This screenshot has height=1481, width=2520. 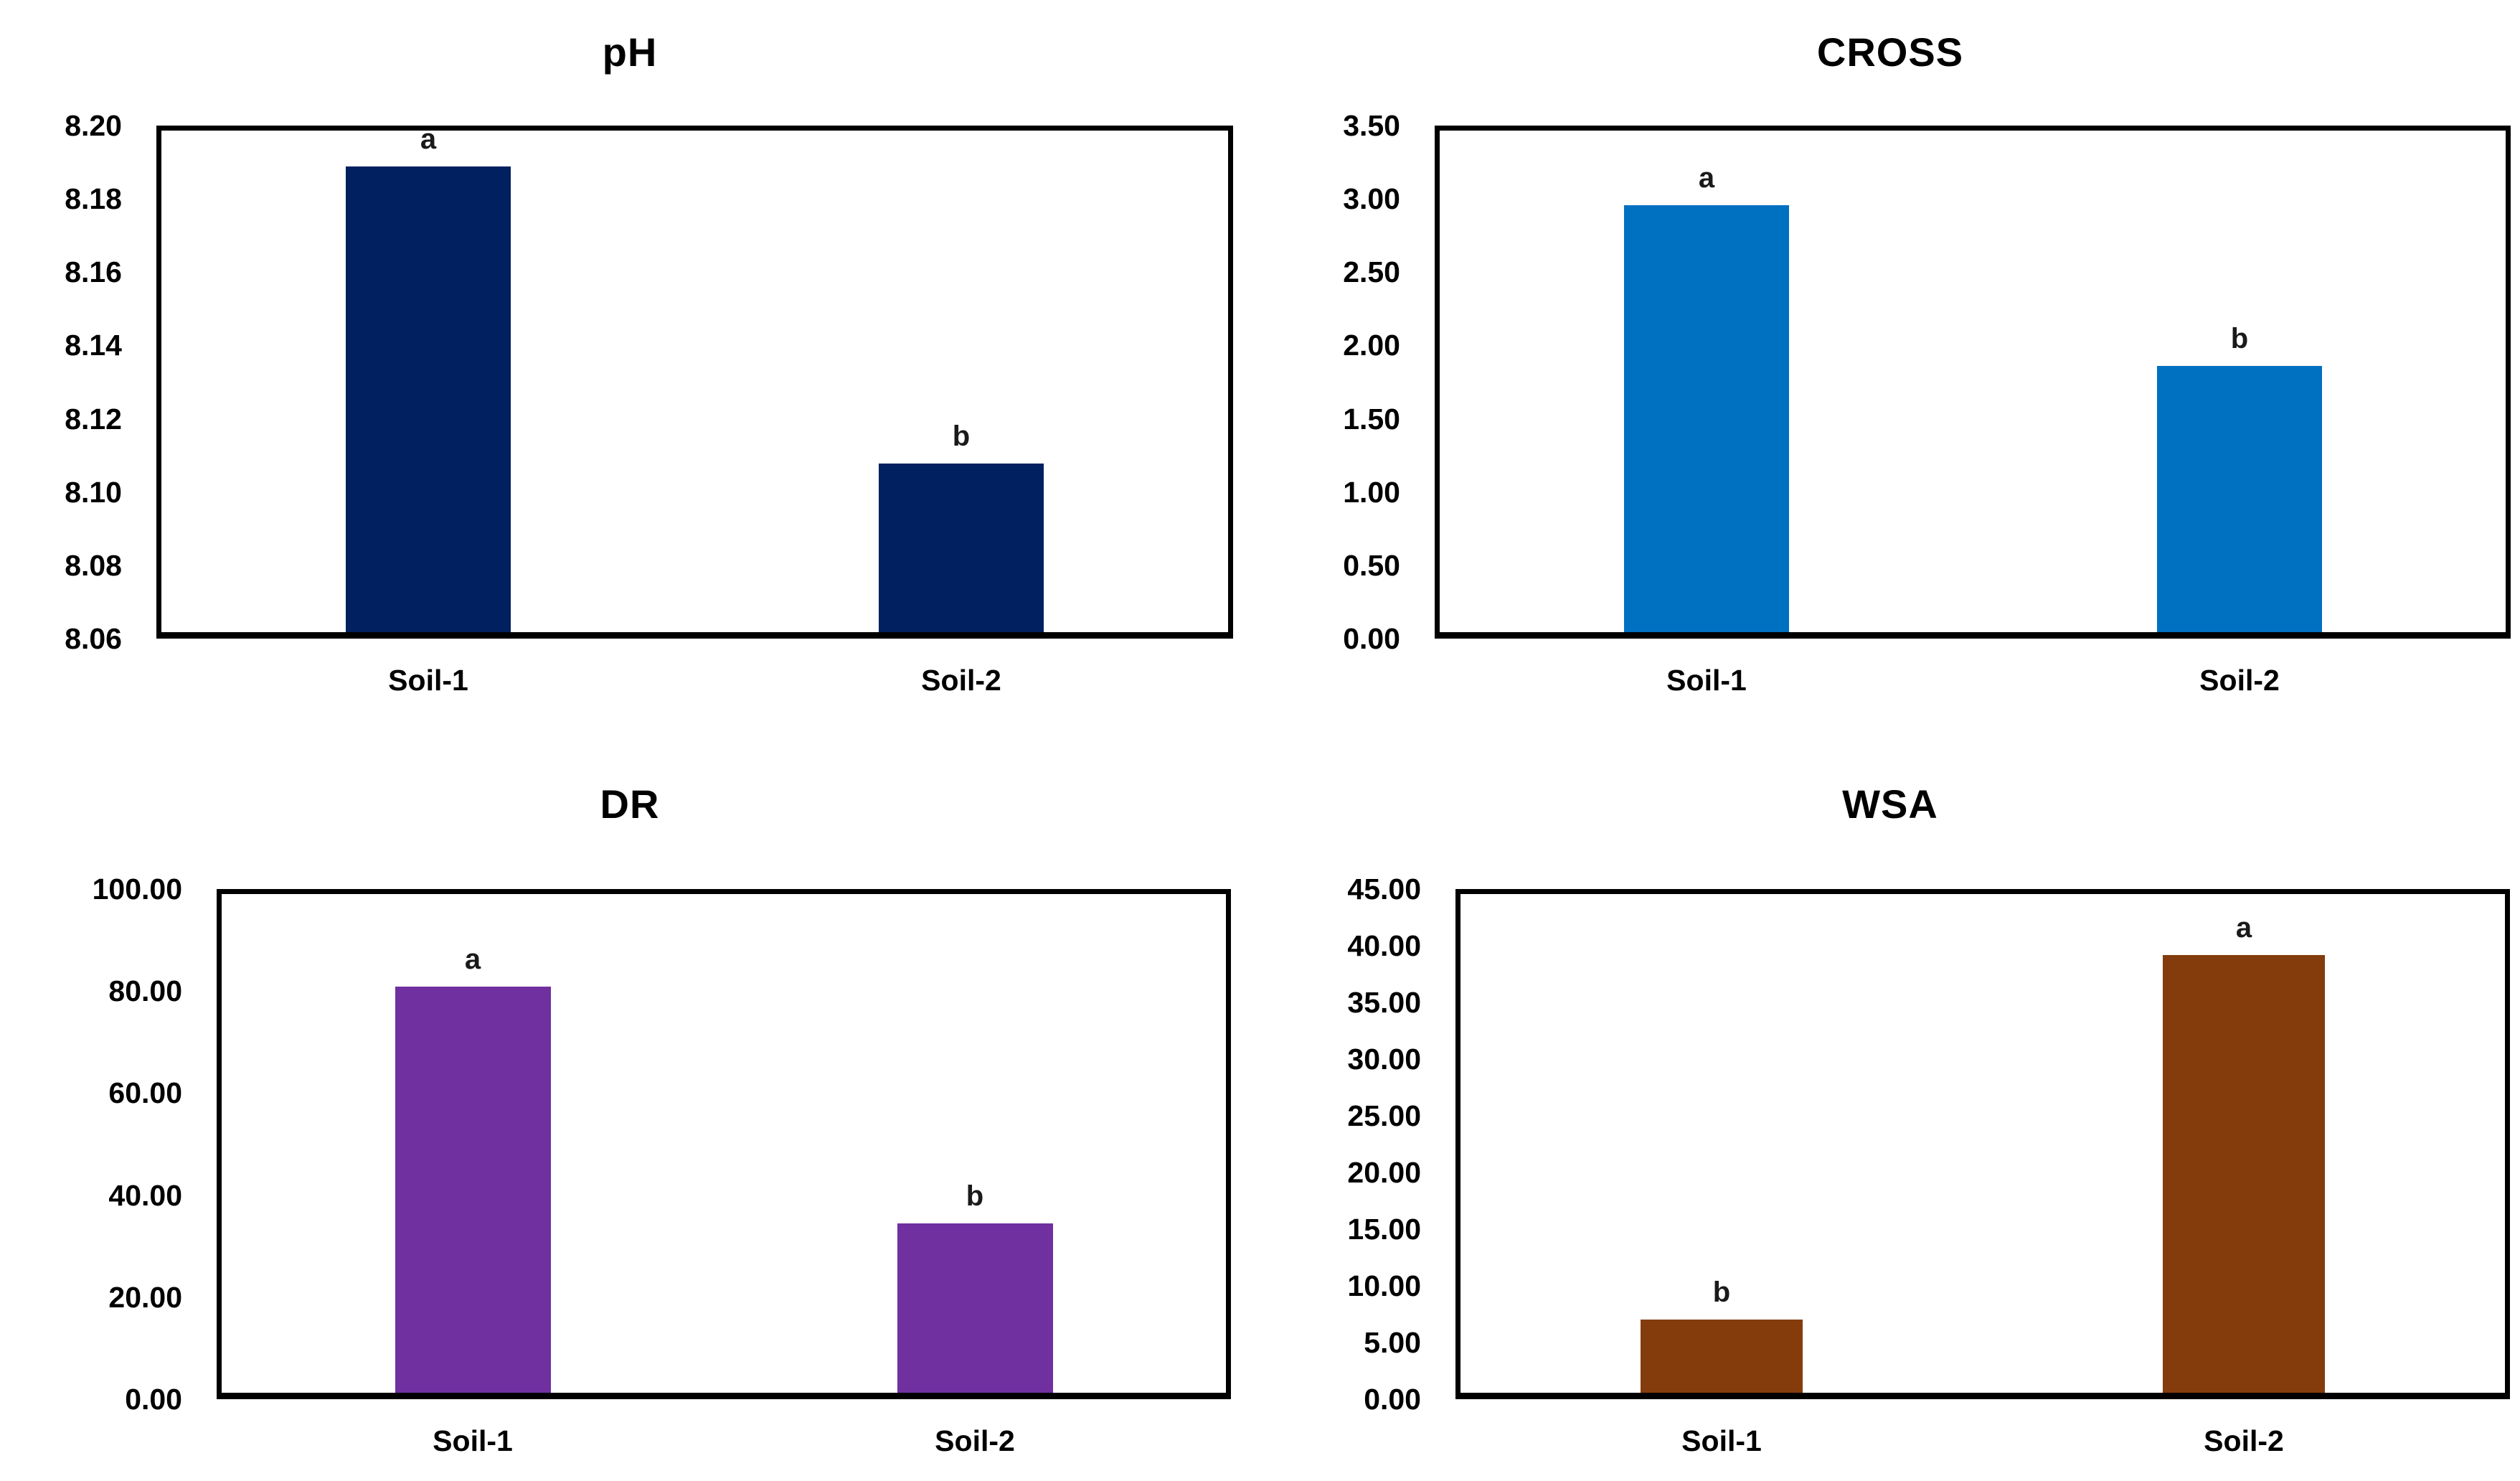 I want to click on y-tick-label: 8.14, so click(x=94, y=346).